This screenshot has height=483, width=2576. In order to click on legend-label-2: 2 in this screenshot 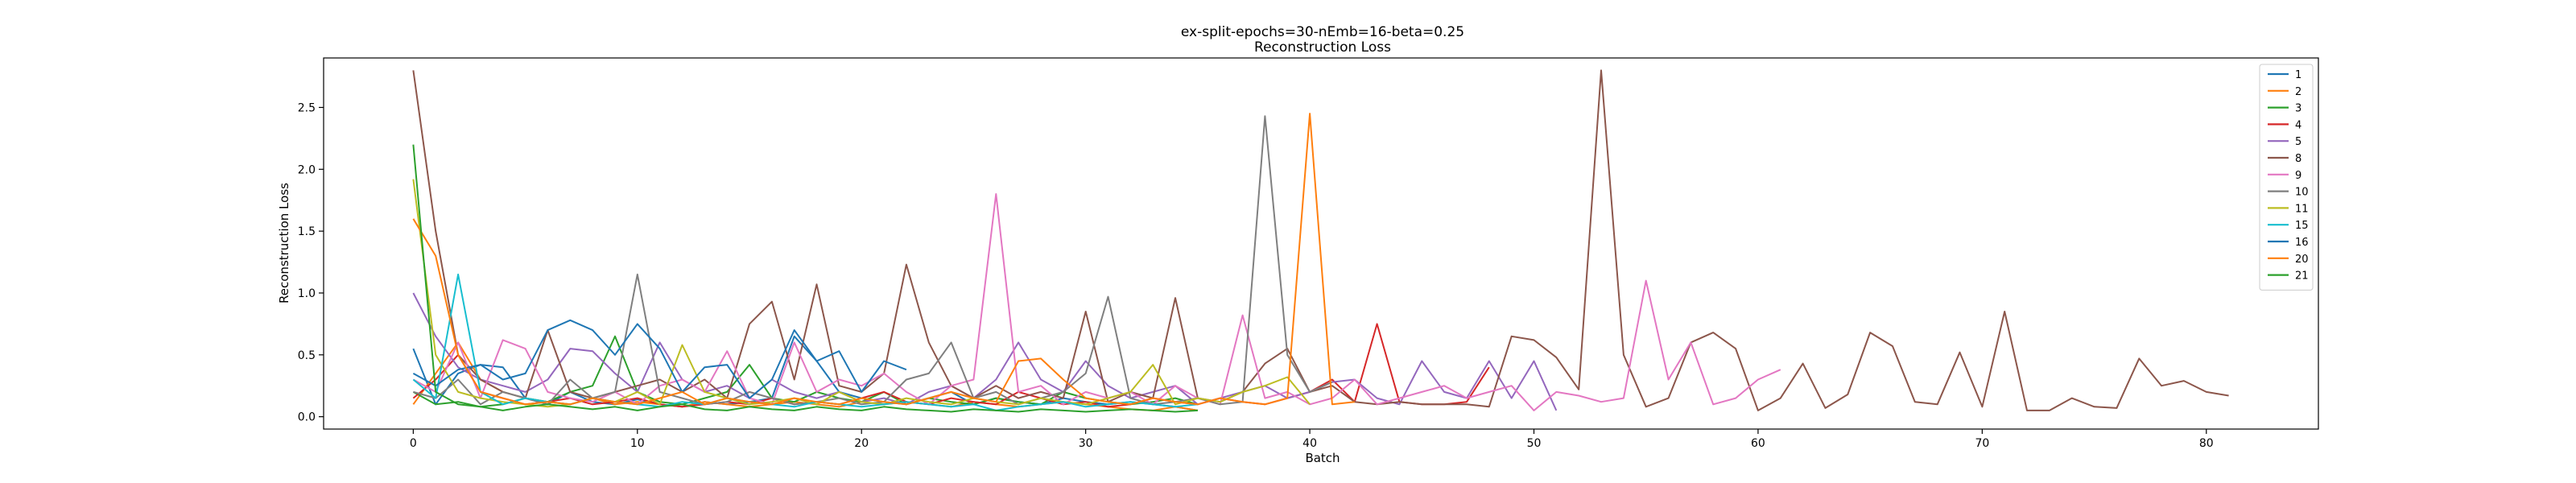, I will do `click(2298, 92)`.